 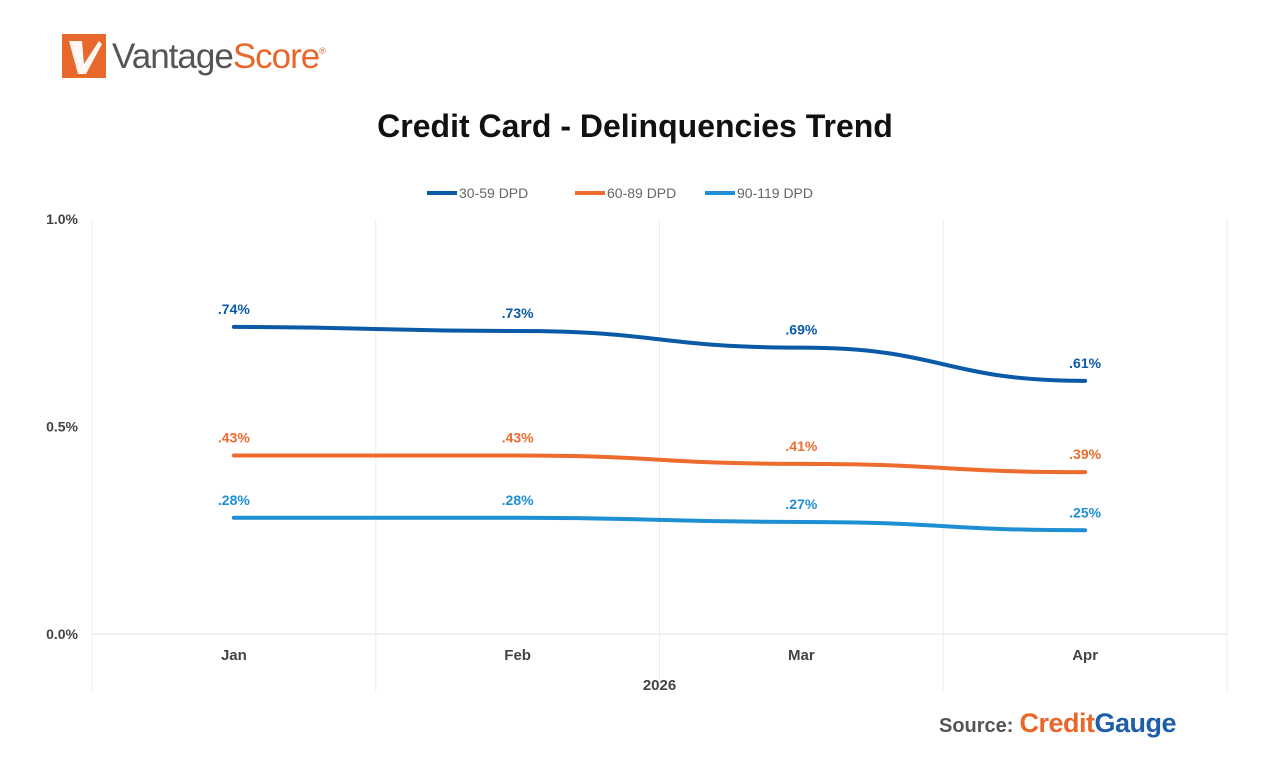 What do you see at coordinates (641, 193) in the screenshot?
I see `legend-entry: 60-89 DPD` at bounding box center [641, 193].